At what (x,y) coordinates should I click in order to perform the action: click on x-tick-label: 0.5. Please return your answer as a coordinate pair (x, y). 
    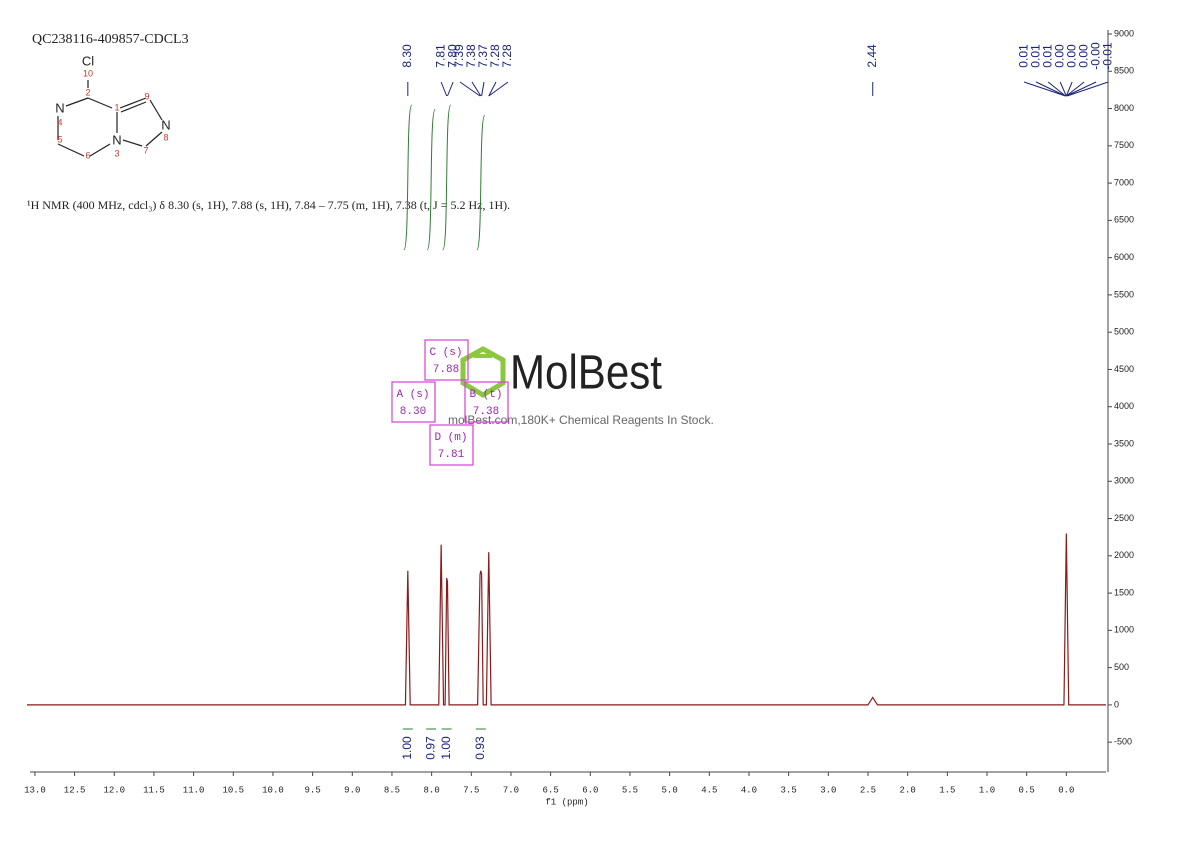
    Looking at the image, I should click on (1027, 790).